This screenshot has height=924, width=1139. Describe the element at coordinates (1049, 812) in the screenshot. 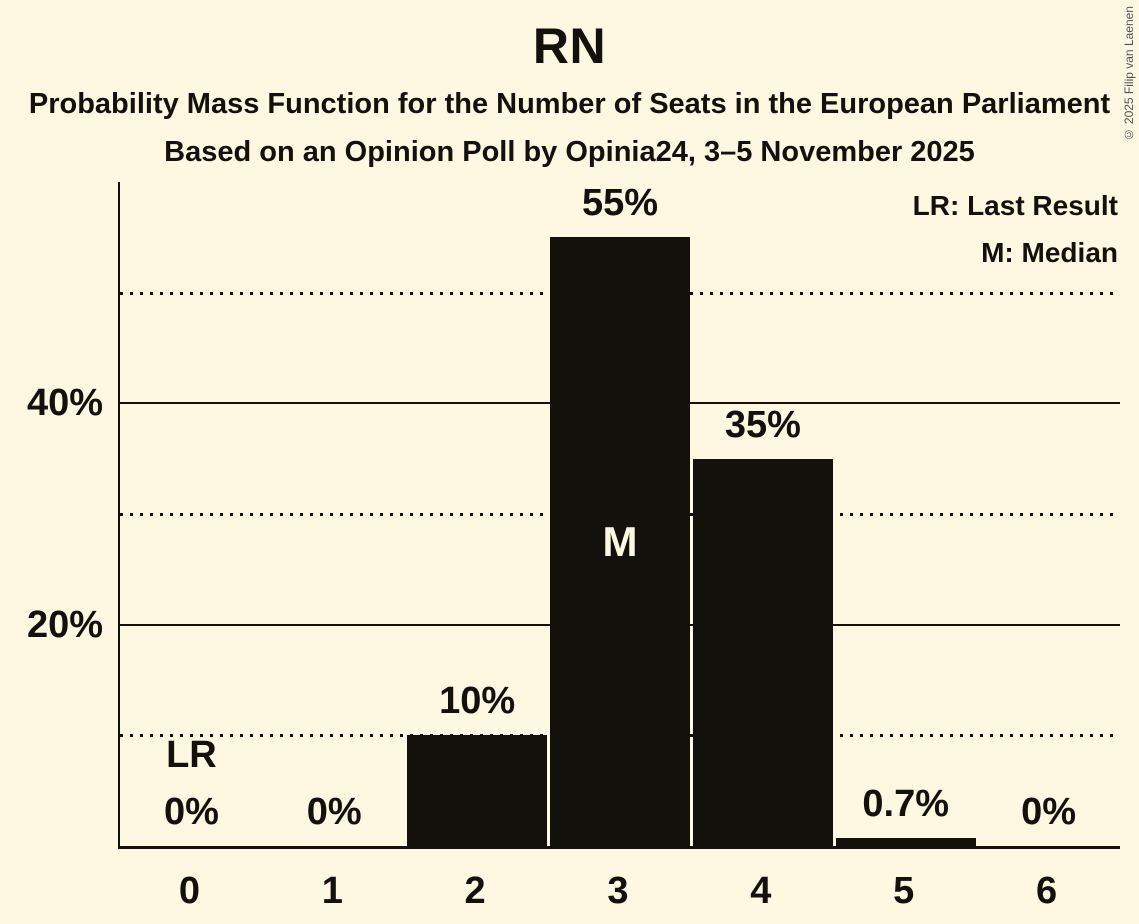

I see `bar-value-label-6: 0%` at that location.